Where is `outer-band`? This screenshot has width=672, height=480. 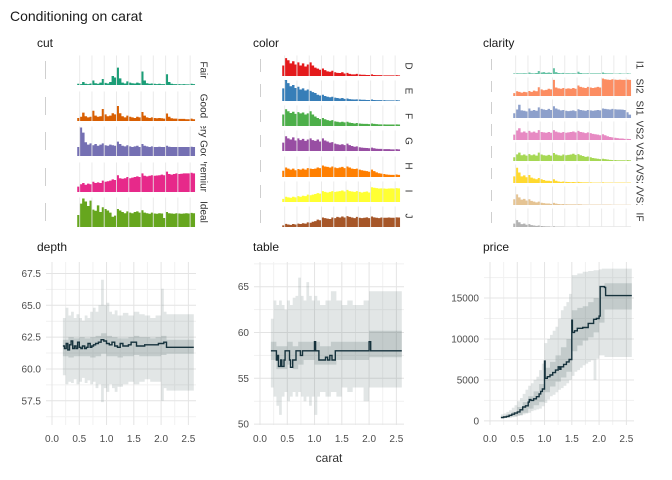 outer-band is located at coordinates (336, 346).